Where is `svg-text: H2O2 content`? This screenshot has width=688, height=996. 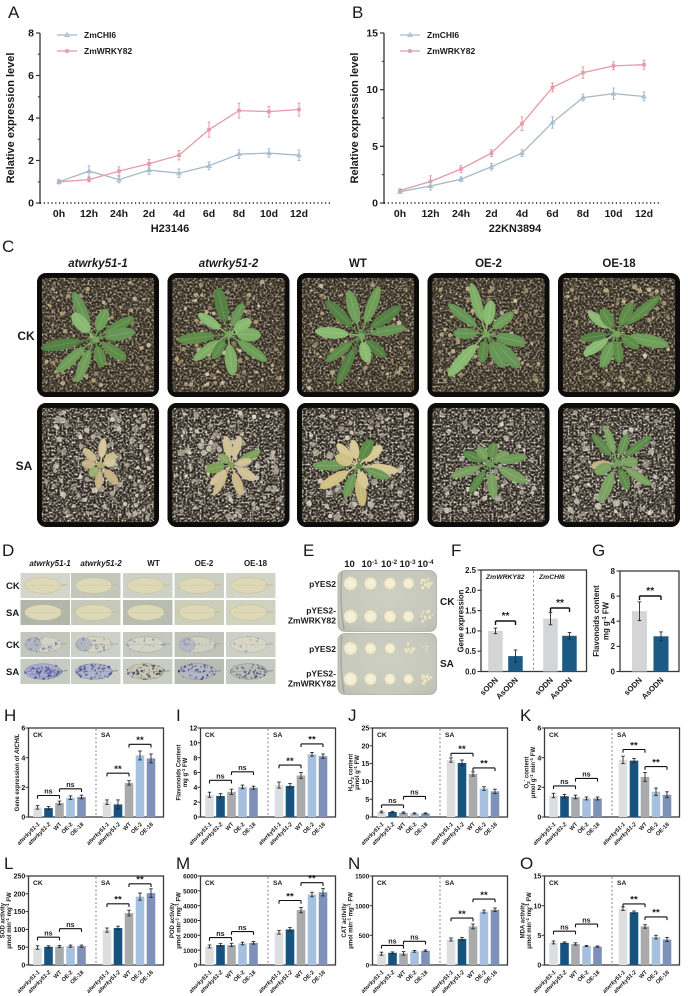
svg-text: H2O2 content is located at coordinates (351, 772).